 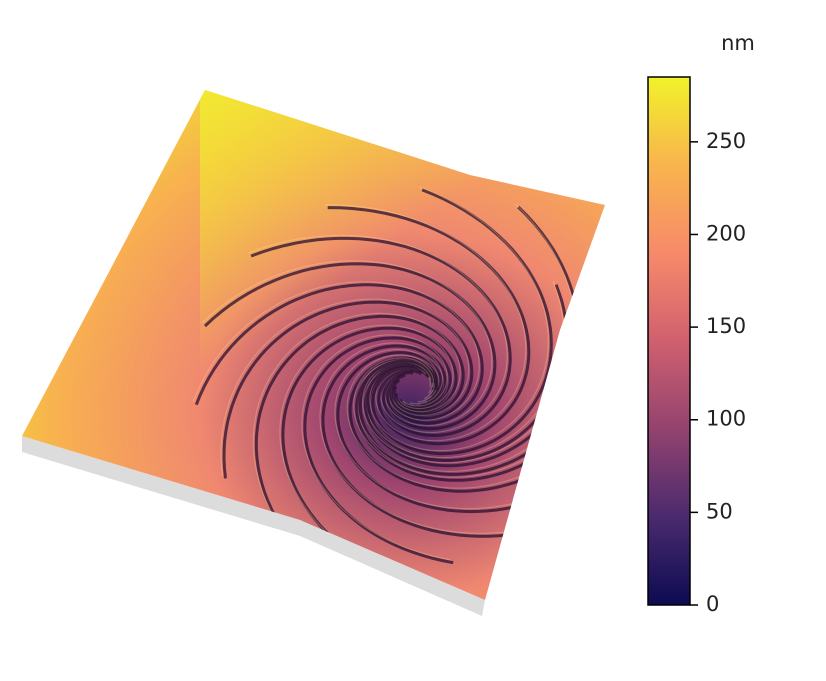 I want to click on colorbar-tick-label: 200, so click(x=726, y=233).